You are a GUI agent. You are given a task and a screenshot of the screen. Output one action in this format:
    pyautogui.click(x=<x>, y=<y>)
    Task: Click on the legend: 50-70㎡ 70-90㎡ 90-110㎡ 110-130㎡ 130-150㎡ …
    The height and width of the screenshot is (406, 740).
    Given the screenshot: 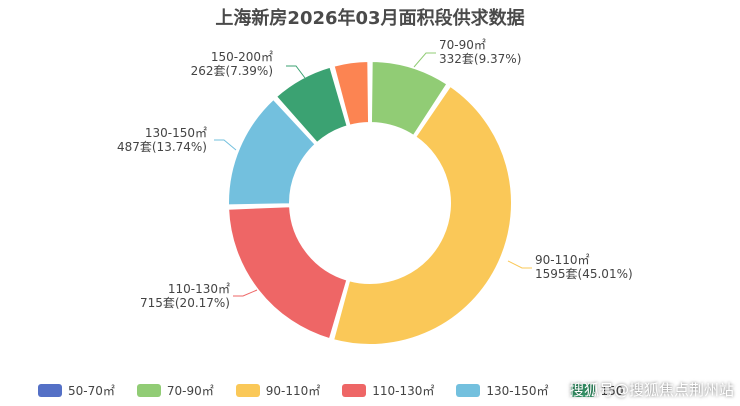 What is the action you would take?
    pyautogui.click(x=330, y=390)
    